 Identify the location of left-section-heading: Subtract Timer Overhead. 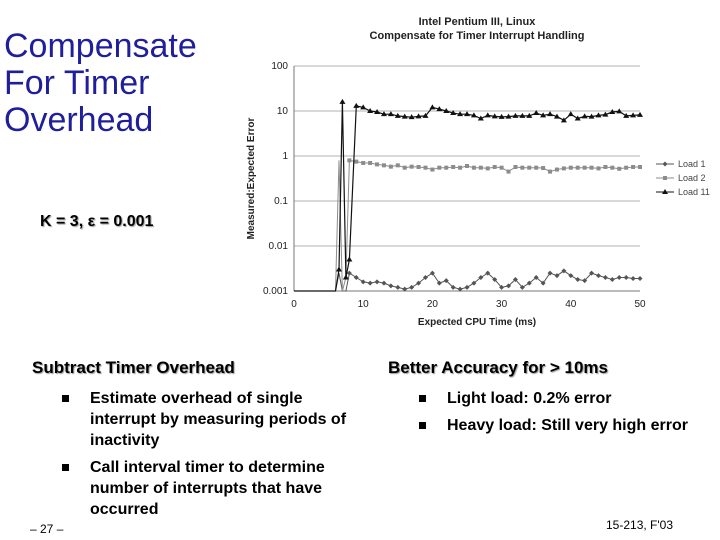
(133, 367).